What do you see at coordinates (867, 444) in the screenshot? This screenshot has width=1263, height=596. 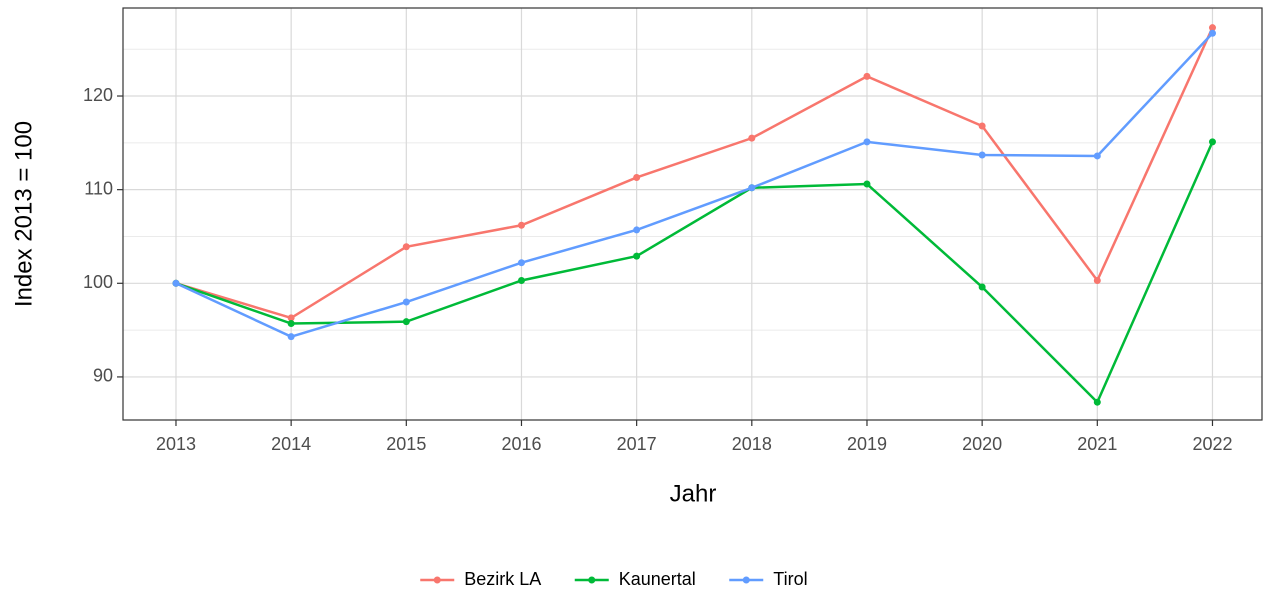 I see `x-tick-label: 2019` at bounding box center [867, 444].